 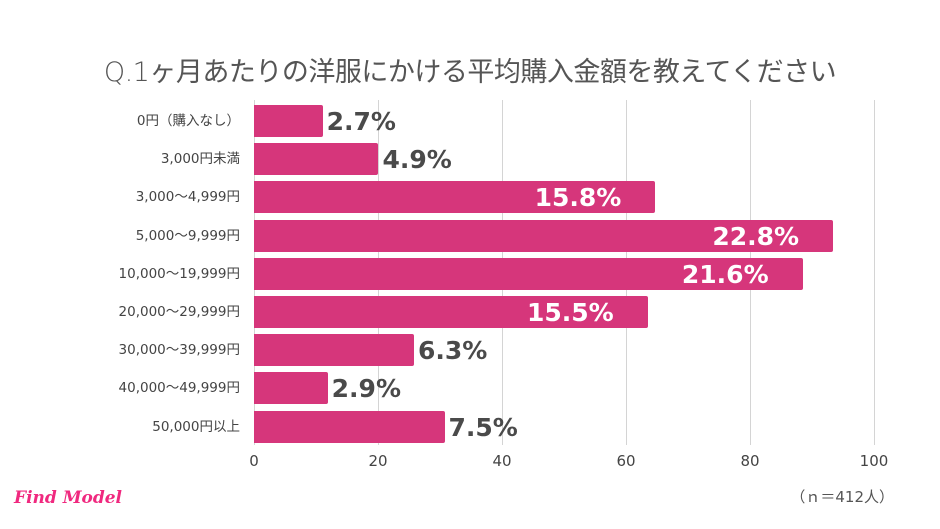 What do you see at coordinates (470, 72) in the screenshot?
I see `chart-title: Q.1ヶ月あたりの洋服にかける平均購入金額を教えてください` at bounding box center [470, 72].